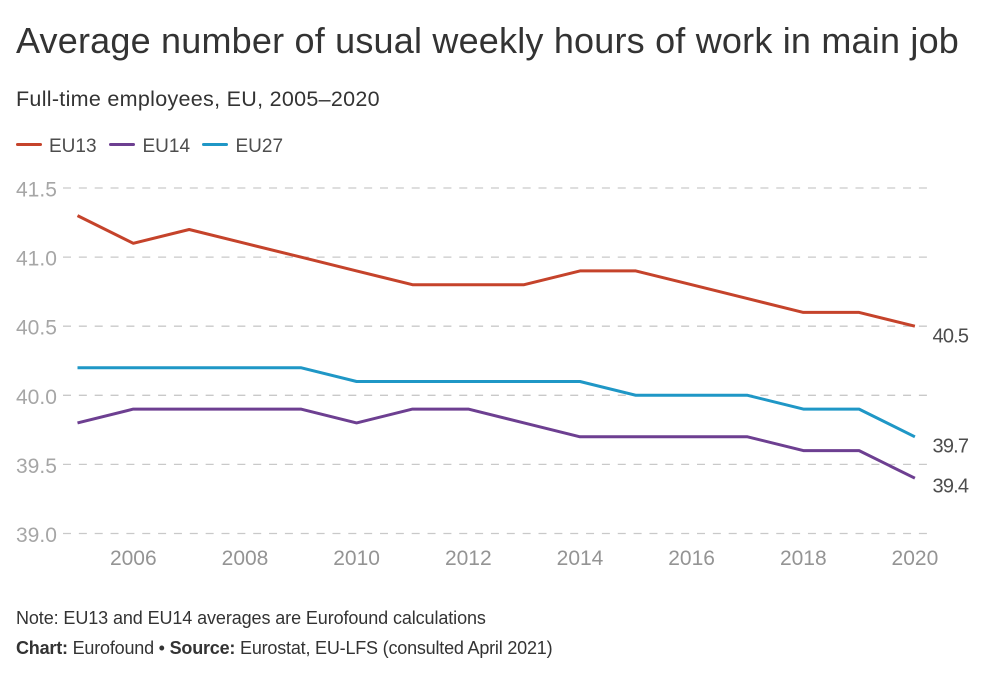  I want to click on svg-text: 2010, so click(356, 558).